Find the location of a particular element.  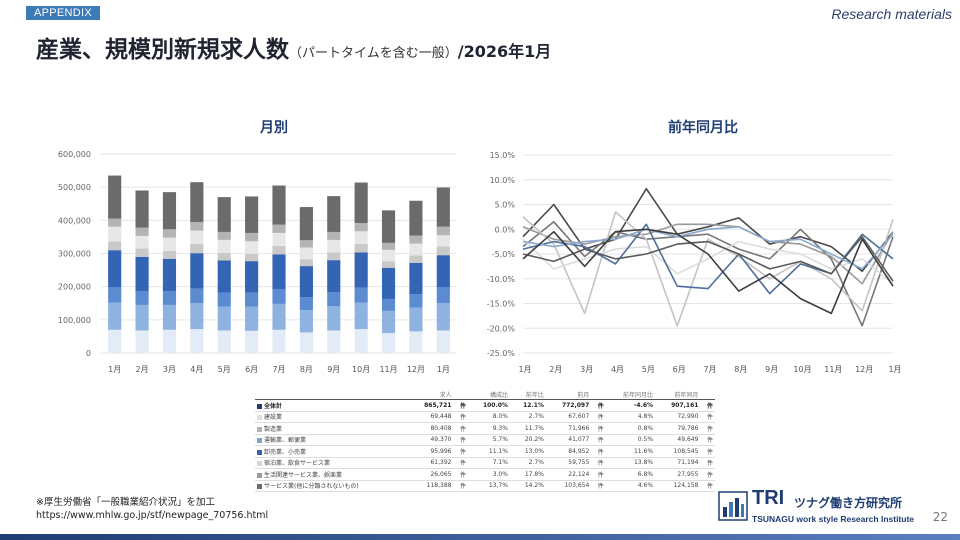

table-cell: 69,448 is located at coordinates (431, 417).